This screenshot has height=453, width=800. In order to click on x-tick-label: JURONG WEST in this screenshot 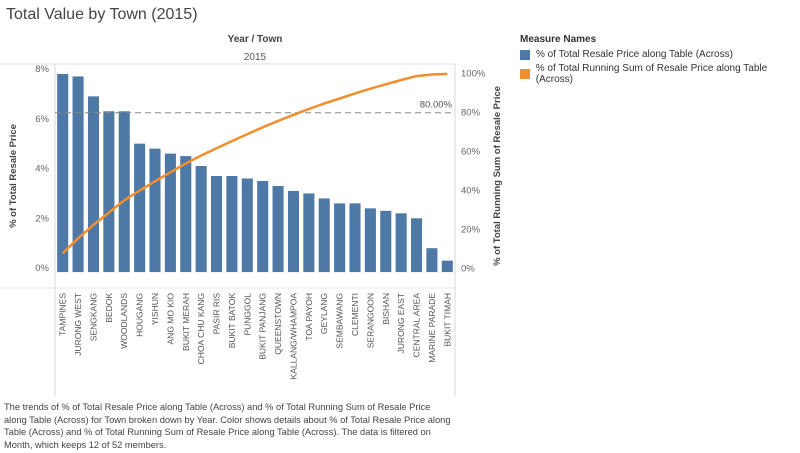, I will do `click(78, 324)`.